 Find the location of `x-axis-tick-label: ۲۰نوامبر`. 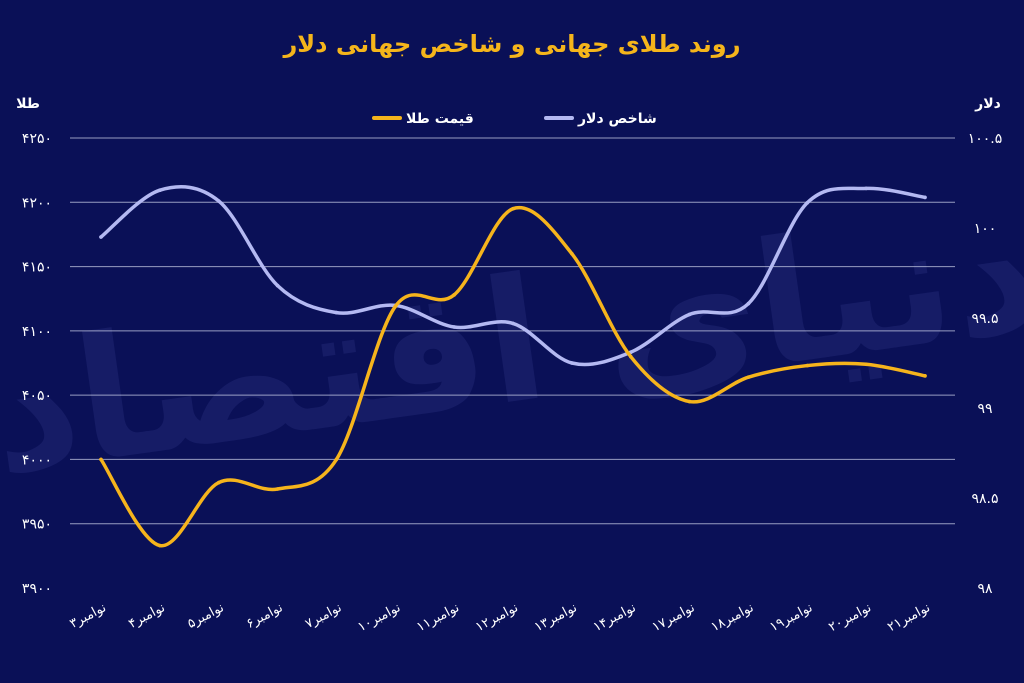

x-axis-tick-label: ۲۰نوامبر is located at coordinates (850, 617).